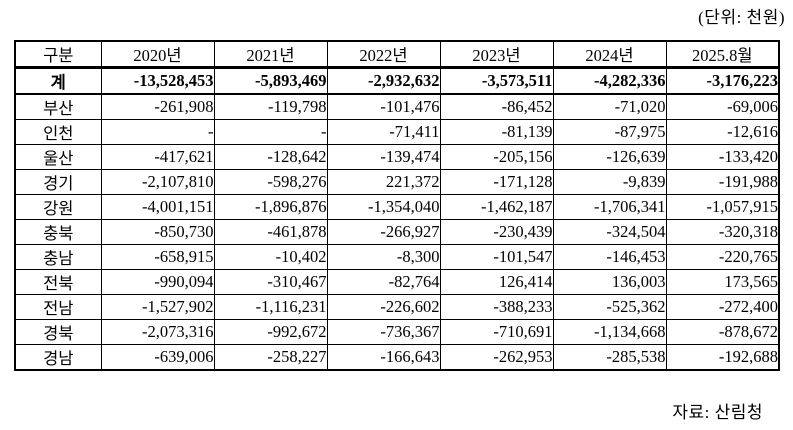  Describe the element at coordinates (609, 257) in the screenshot. I see `data-cell: -146,453` at that location.